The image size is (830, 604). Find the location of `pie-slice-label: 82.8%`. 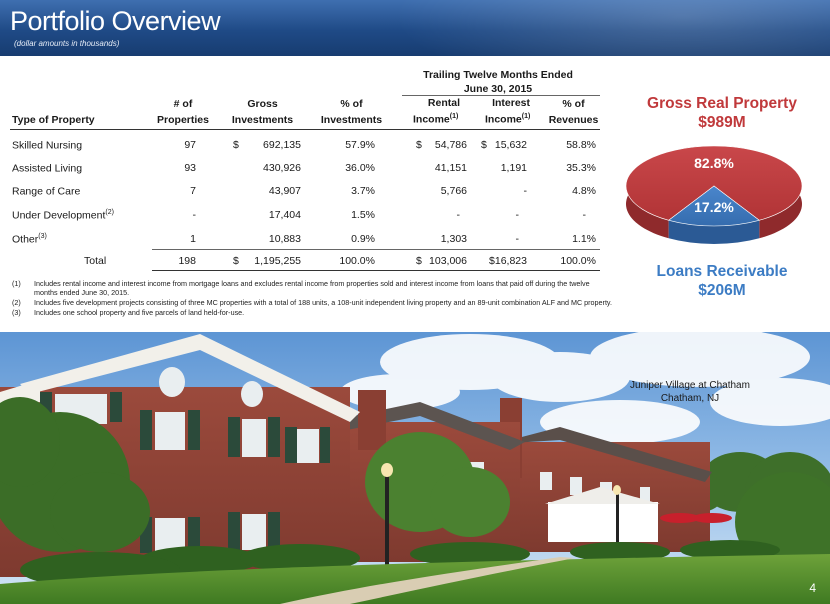

pie-slice-label: 82.8% is located at coordinates (714, 163).